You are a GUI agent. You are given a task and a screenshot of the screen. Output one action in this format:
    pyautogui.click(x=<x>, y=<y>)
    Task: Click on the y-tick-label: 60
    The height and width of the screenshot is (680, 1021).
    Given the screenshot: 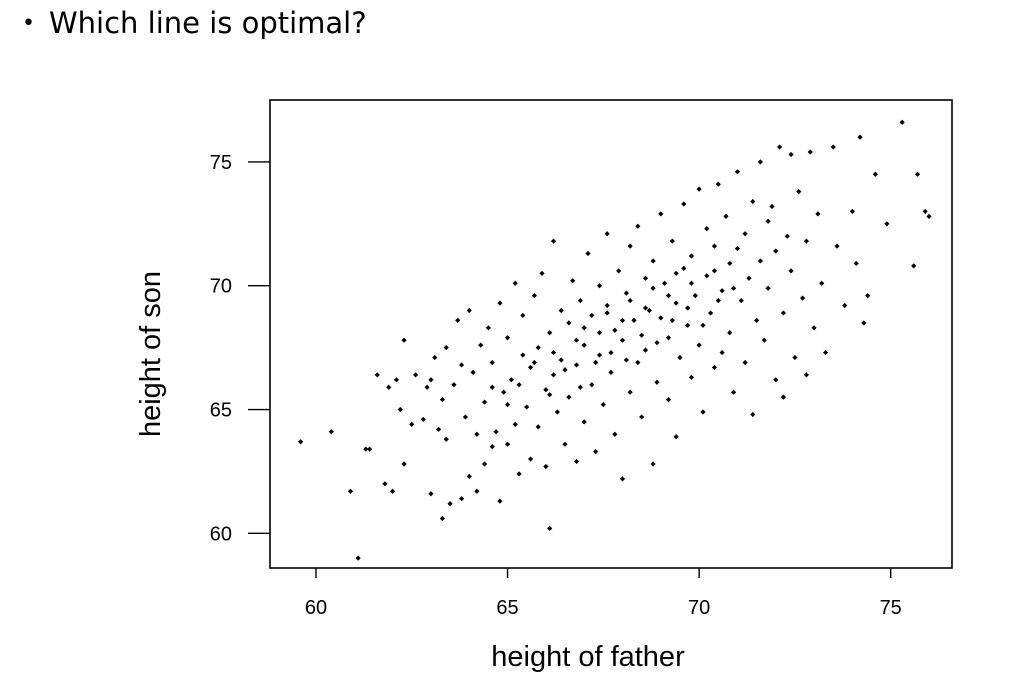 What is the action you would take?
    pyautogui.click(x=221, y=534)
    